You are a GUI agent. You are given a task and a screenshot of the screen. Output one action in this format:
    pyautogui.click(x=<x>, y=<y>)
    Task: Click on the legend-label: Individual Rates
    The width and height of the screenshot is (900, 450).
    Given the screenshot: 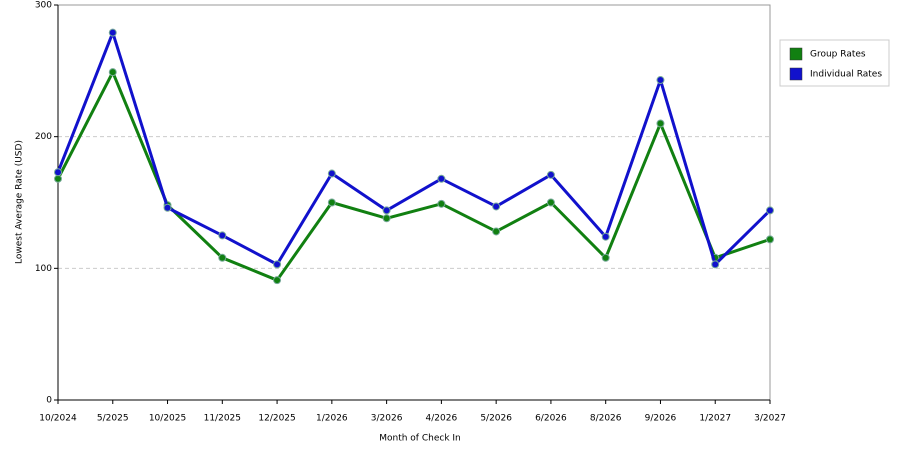 What is the action you would take?
    pyautogui.click(x=846, y=75)
    